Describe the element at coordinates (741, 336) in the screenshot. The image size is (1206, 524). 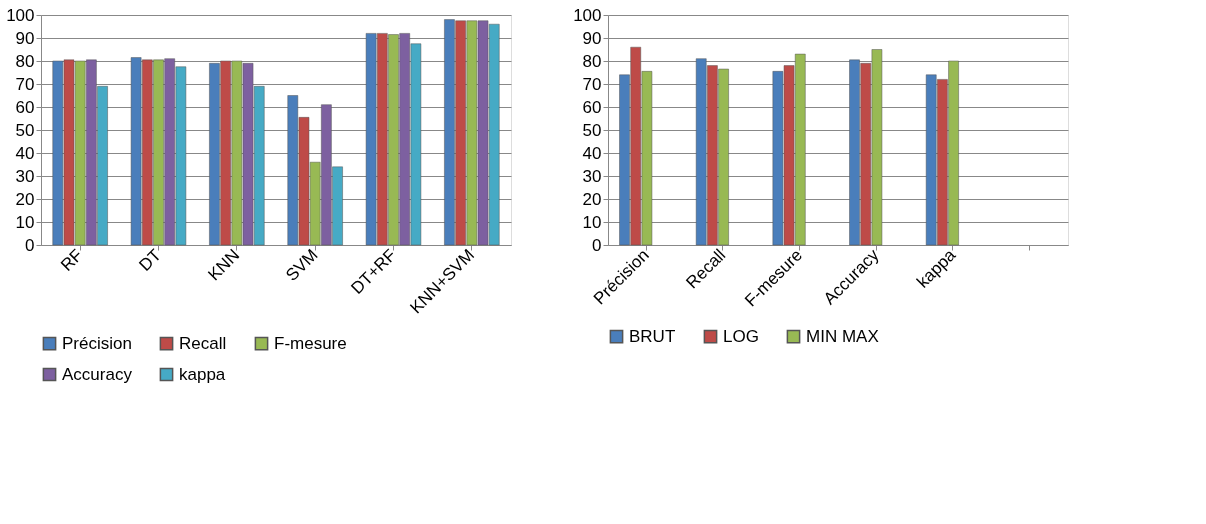
I see `legend-label: LOG` at that location.